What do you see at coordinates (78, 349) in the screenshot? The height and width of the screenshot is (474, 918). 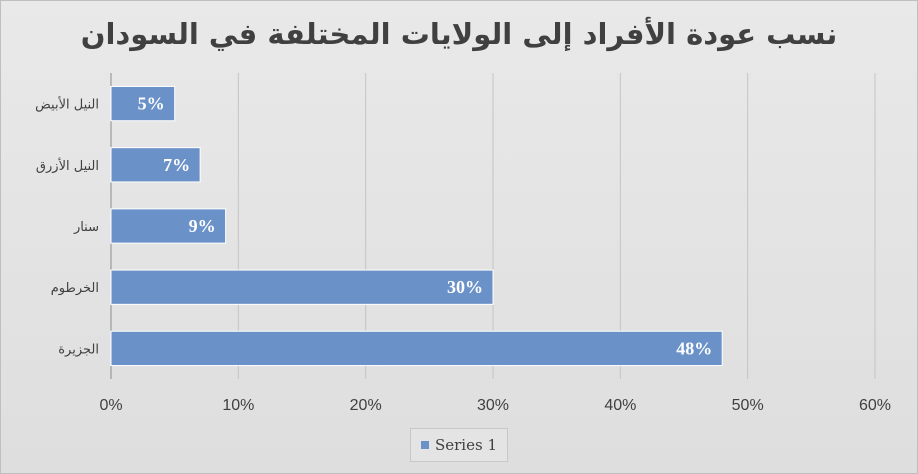 I see `category-label: الجزيرة` at bounding box center [78, 349].